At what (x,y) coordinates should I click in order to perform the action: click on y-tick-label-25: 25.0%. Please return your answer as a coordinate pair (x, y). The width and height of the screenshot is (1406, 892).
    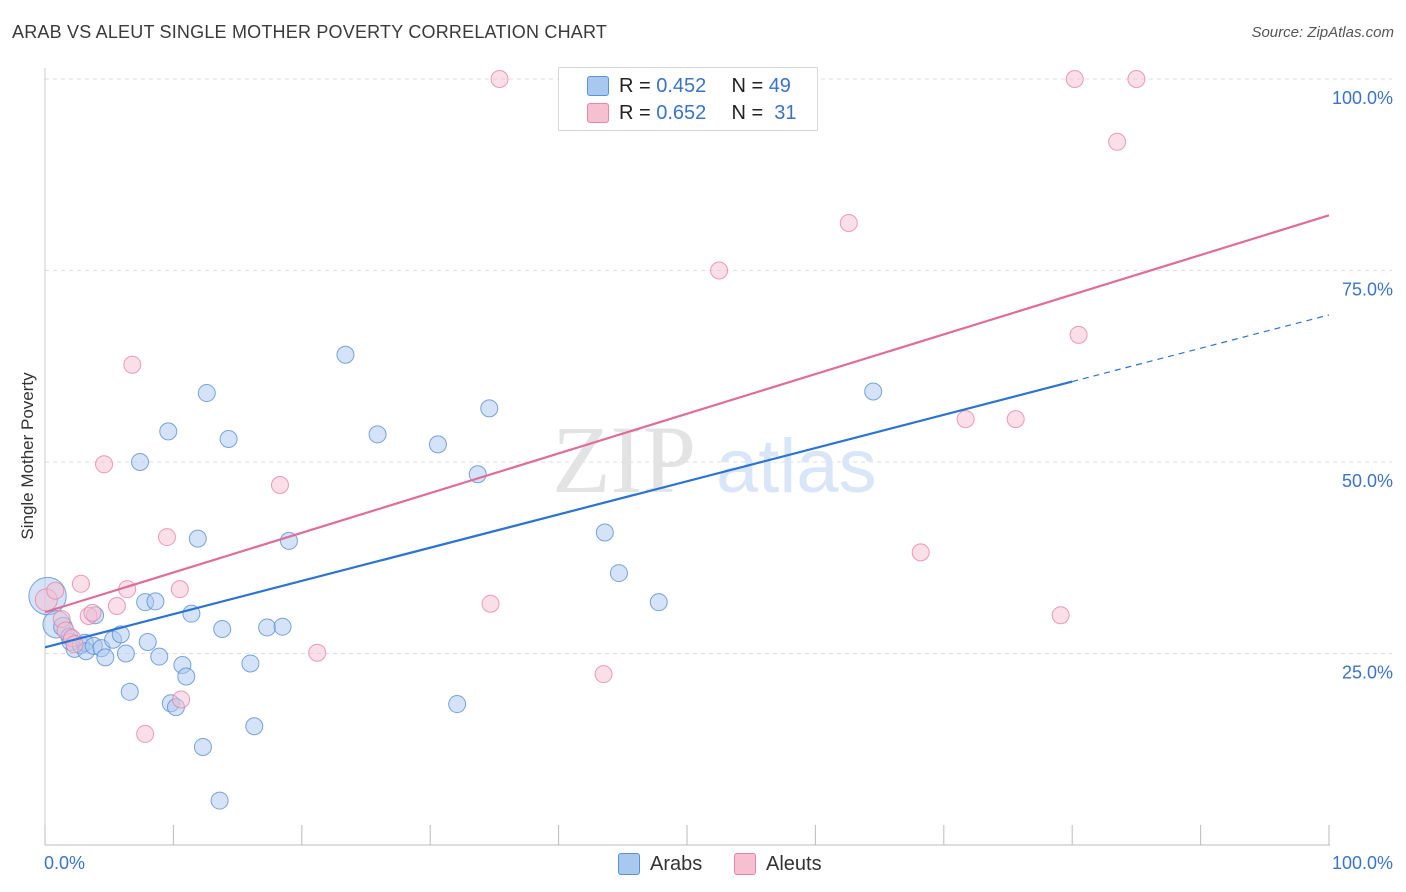
    Looking at the image, I should click on (1367, 673).